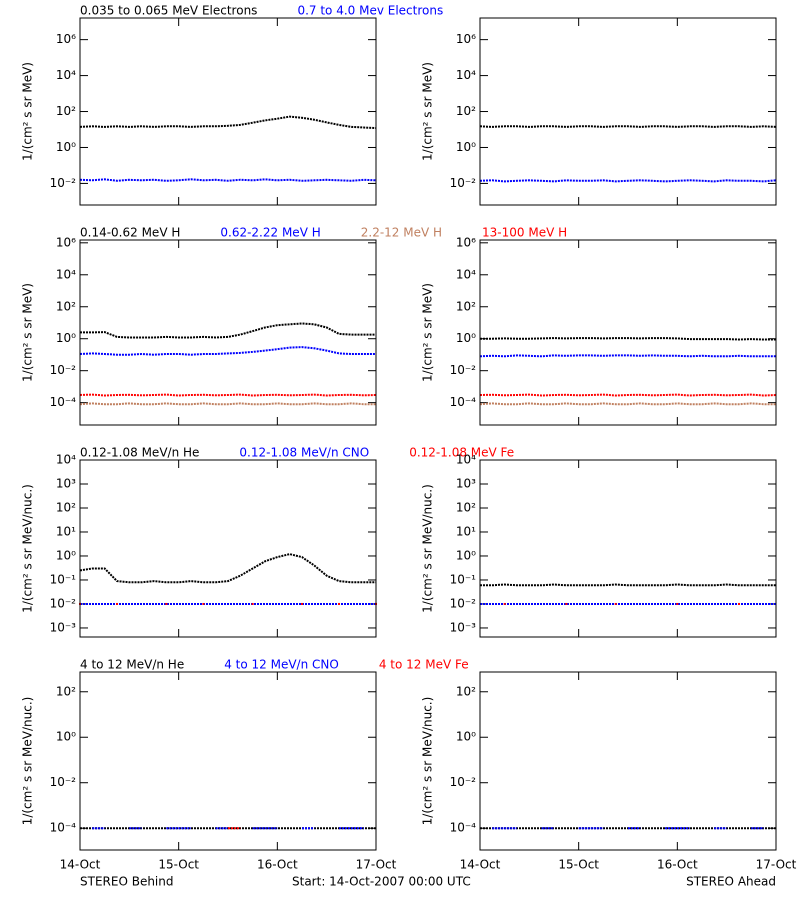 This screenshot has height=900, width=800. What do you see at coordinates (130, 233) in the screenshot?
I see `legend-entry: 0.14-0.62 MeV H` at bounding box center [130, 233].